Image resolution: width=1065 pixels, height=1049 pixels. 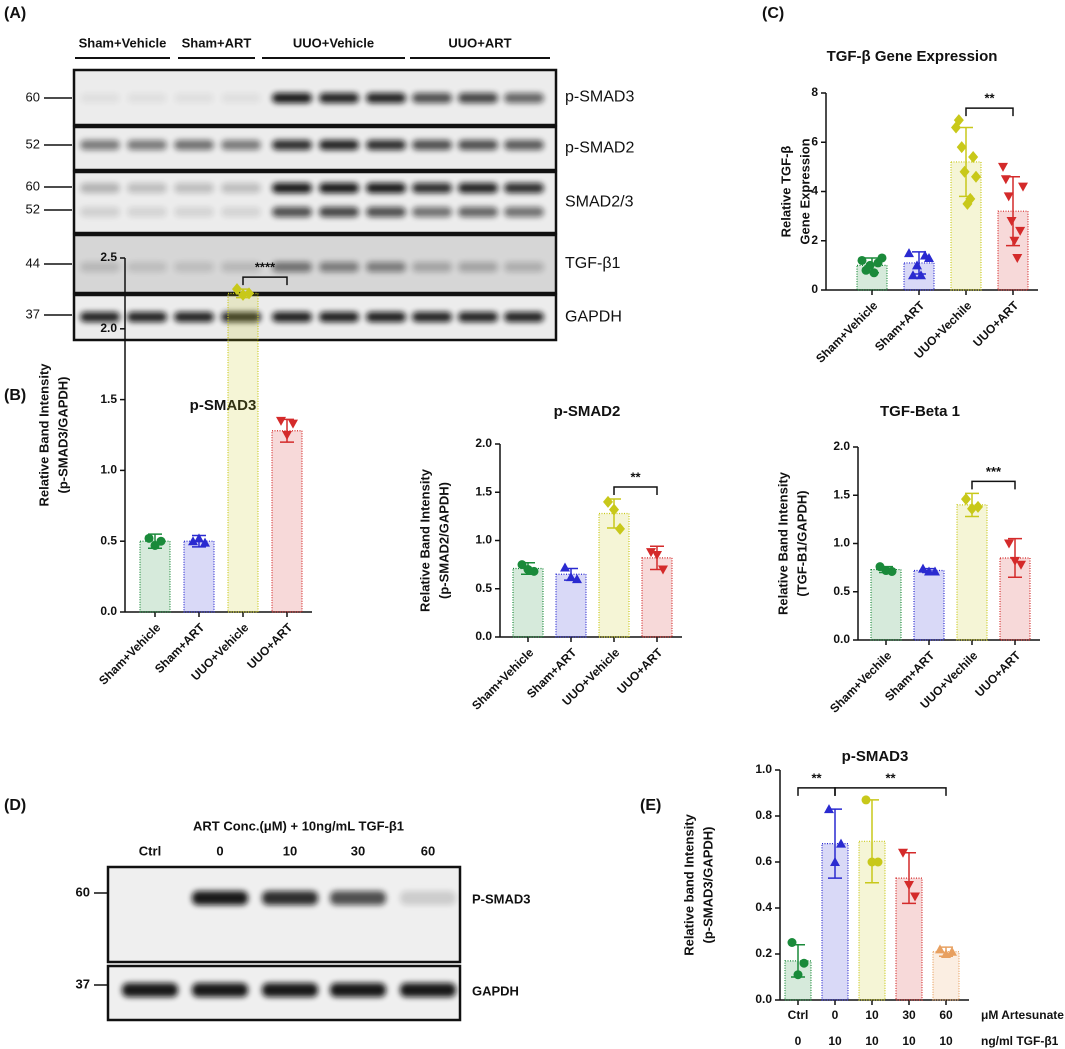 What do you see at coordinates (358, 850) in the screenshot?
I see `lane-label: 30` at bounding box center [358, 850].